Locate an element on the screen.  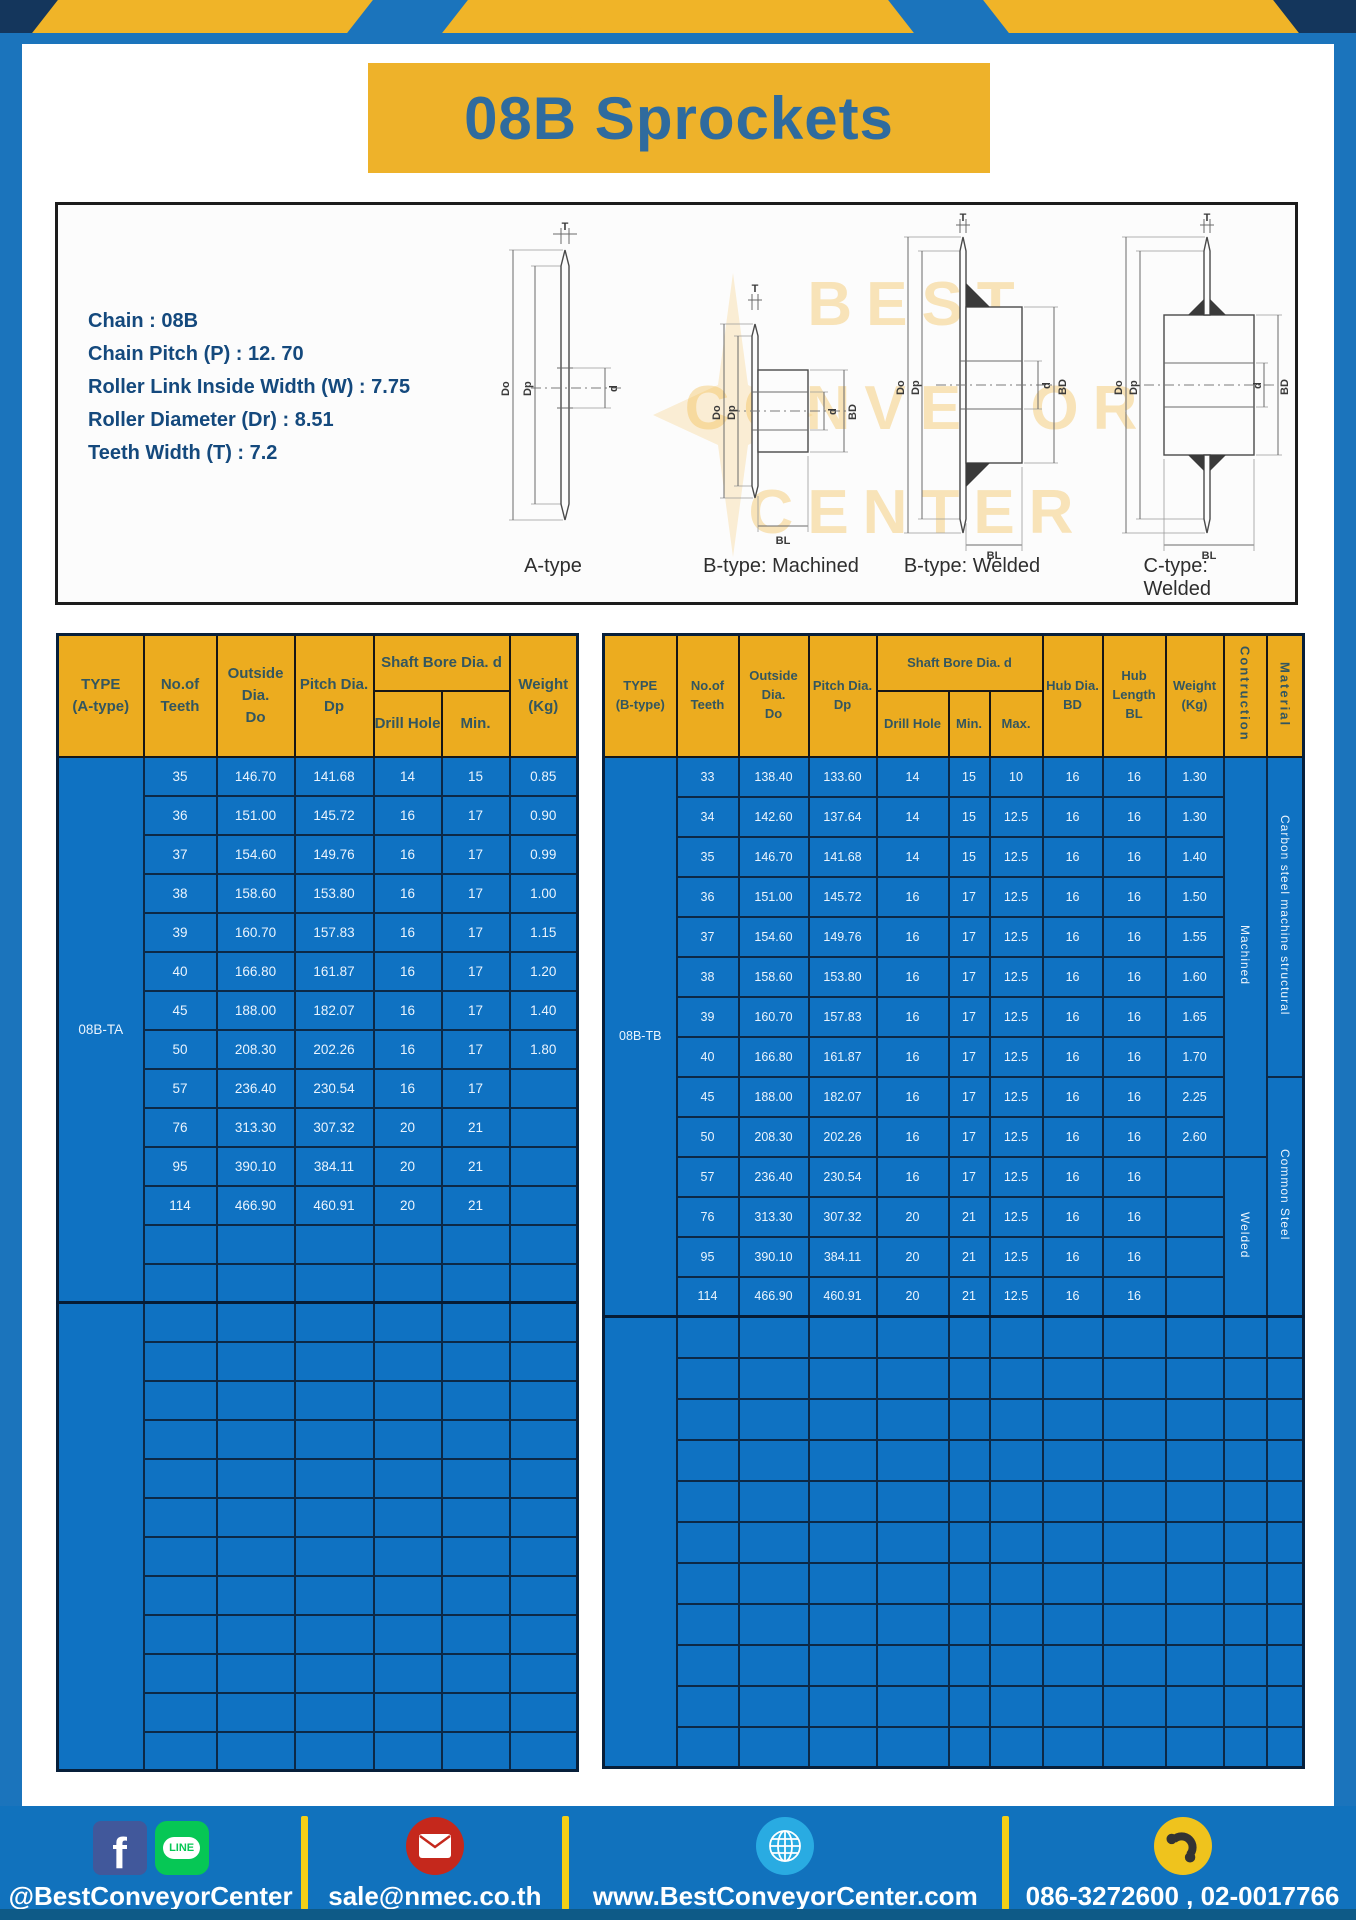
col-header-material: Material is located at coordinates (1285, 695).